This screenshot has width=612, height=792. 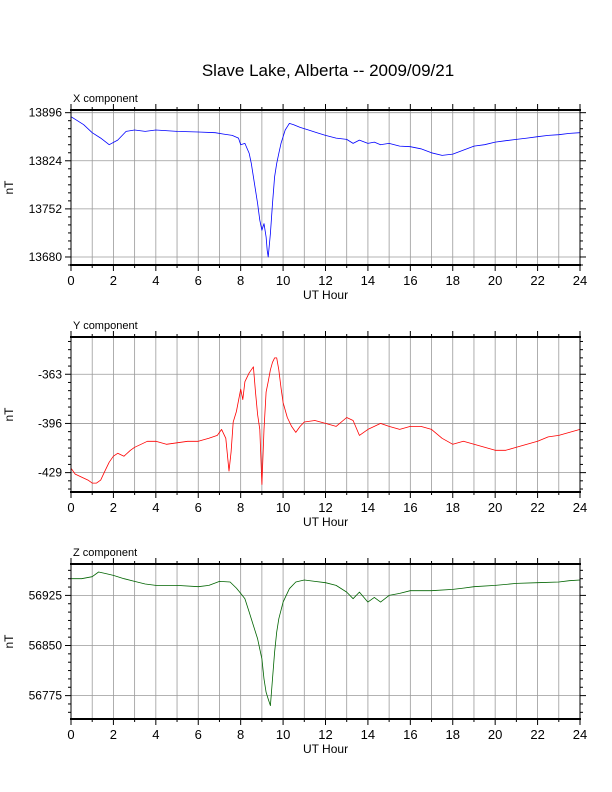 I want to click on panel-label: Y component, so click(x=105, y=326).